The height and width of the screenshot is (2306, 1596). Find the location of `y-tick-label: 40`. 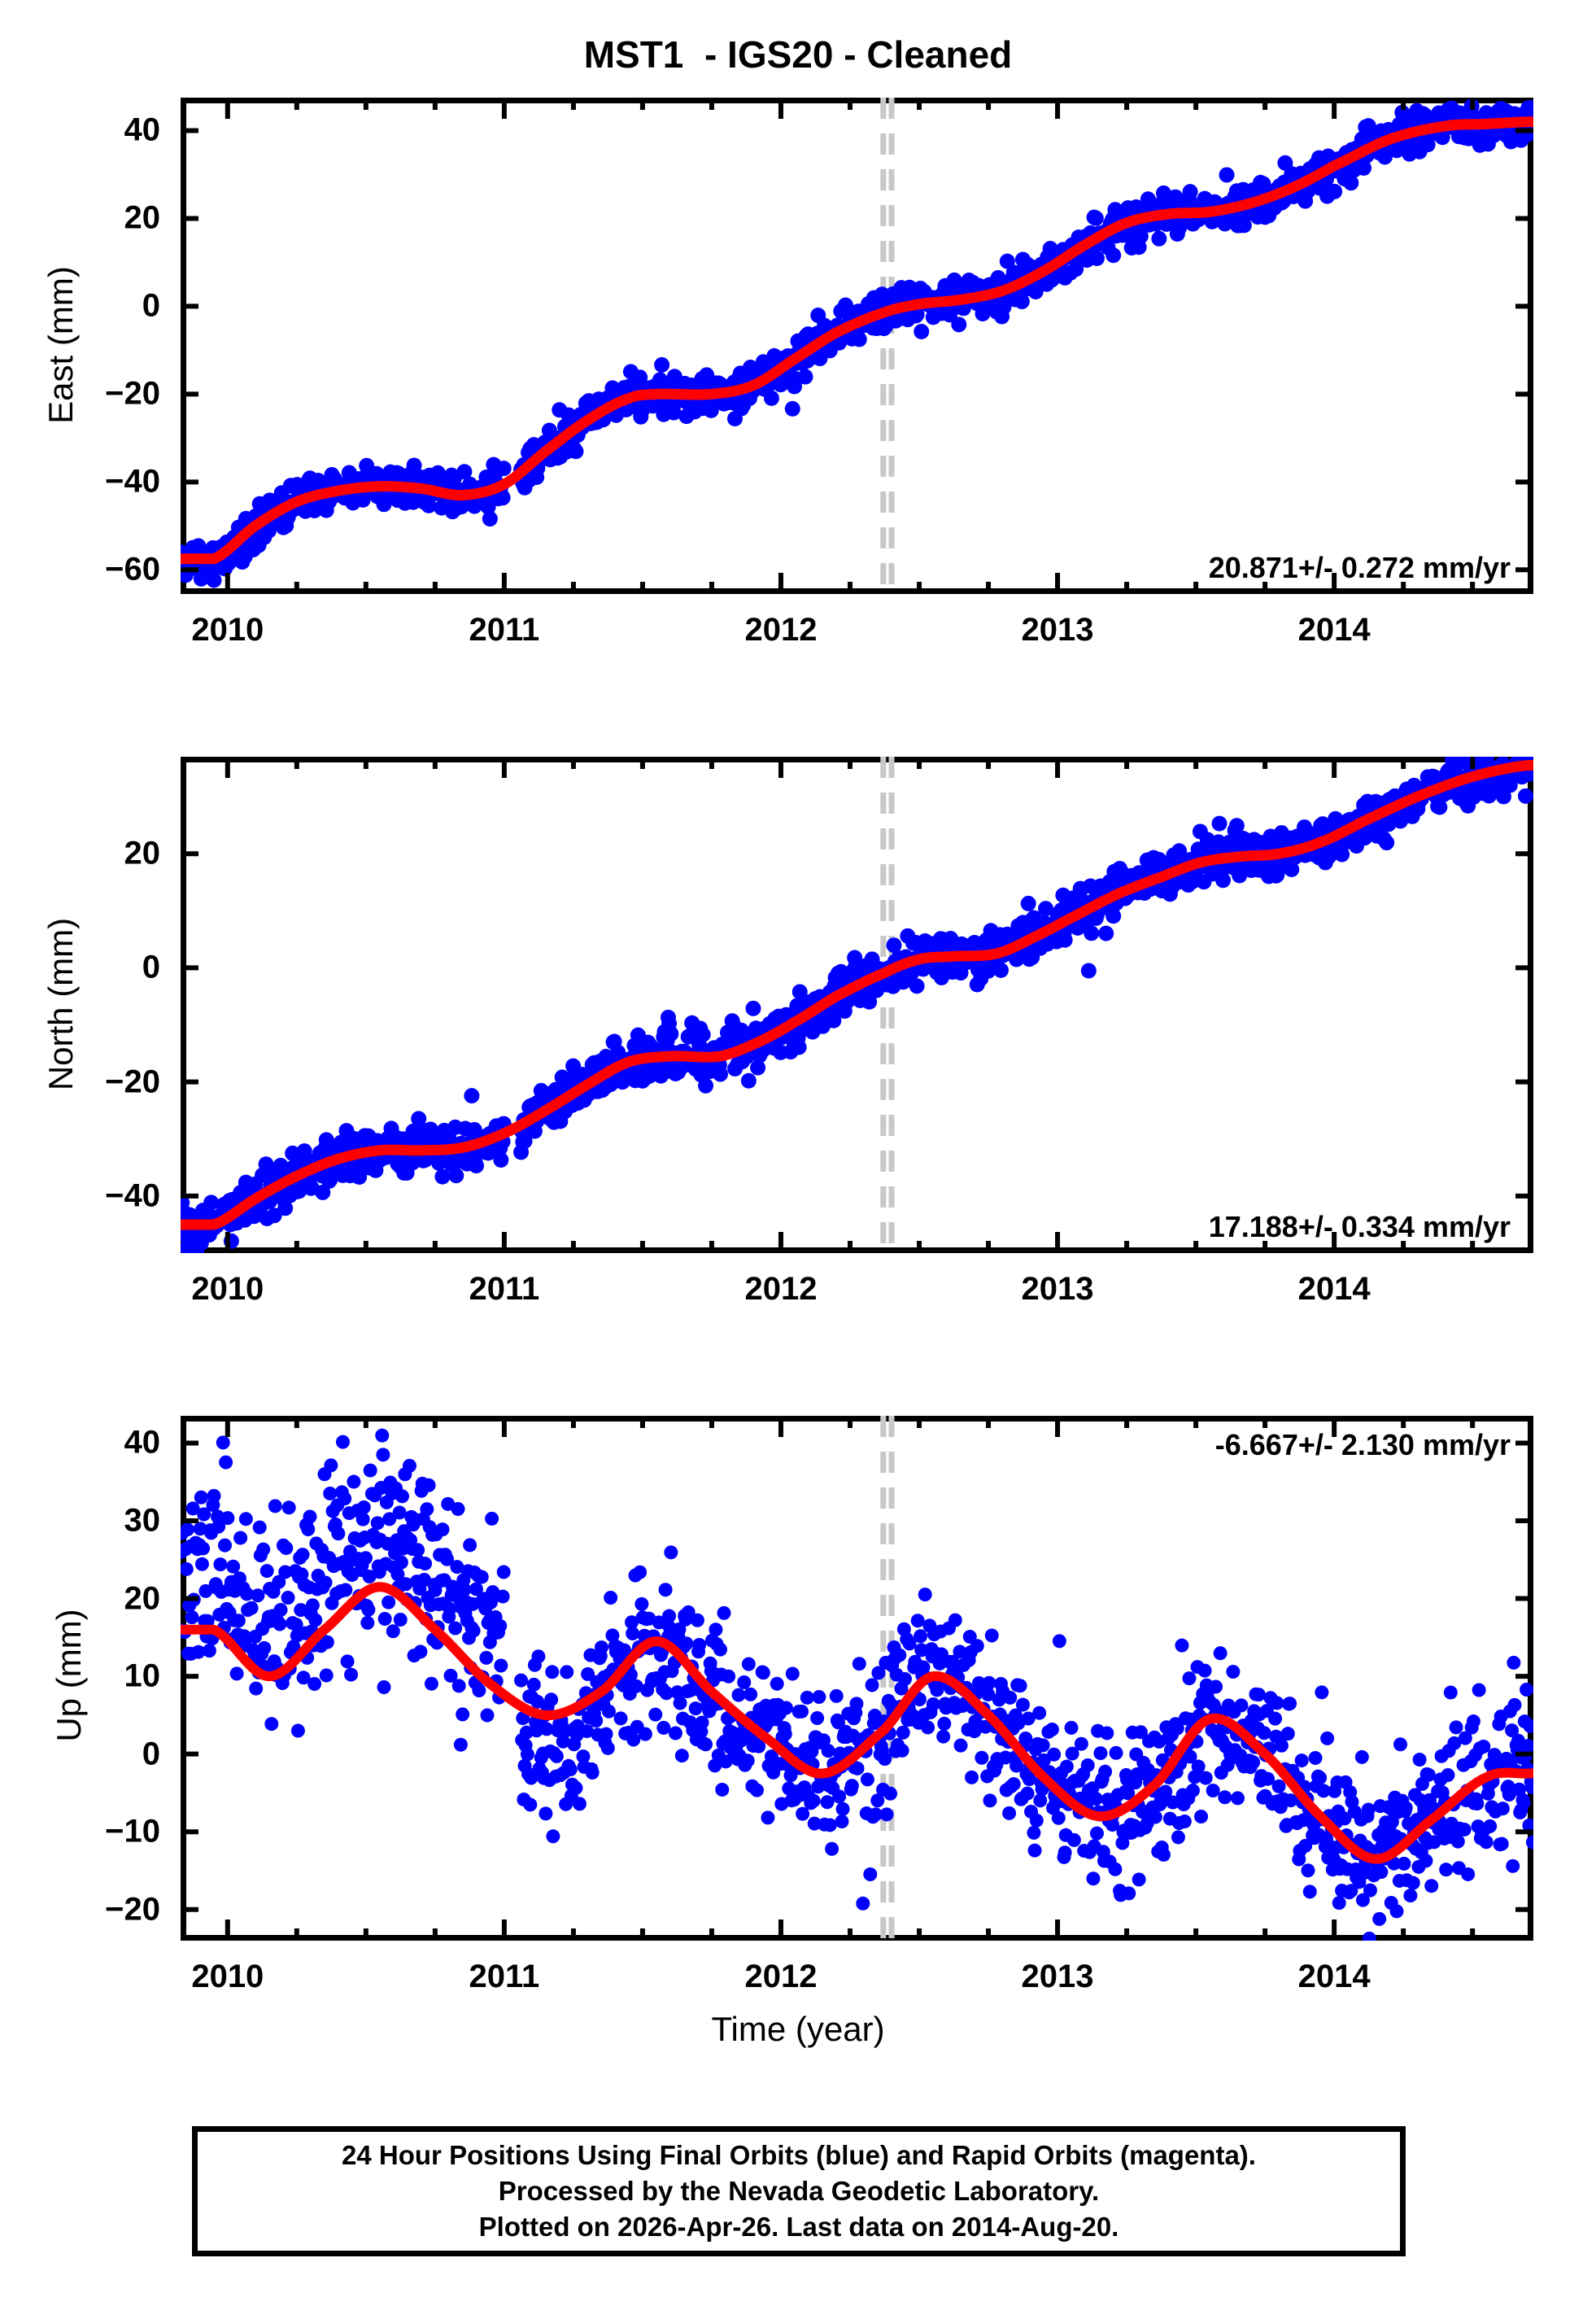

y-tick-label: 40 is located at coordinates (142, 1442).